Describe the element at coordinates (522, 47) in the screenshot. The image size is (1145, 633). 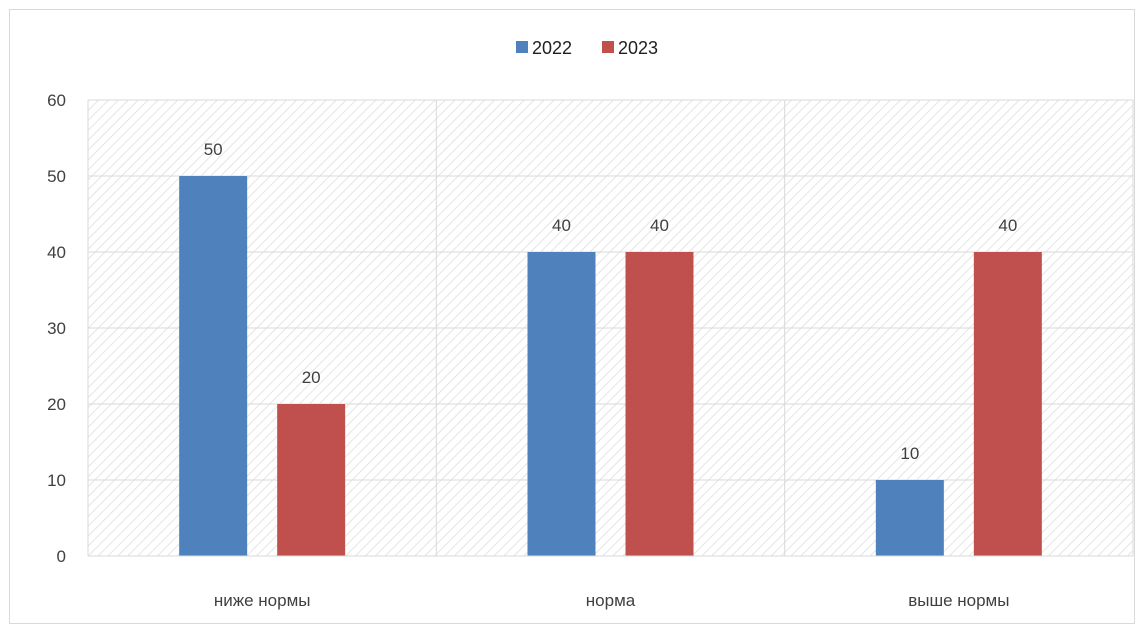
I see `legend-swatch-2022` at that location.